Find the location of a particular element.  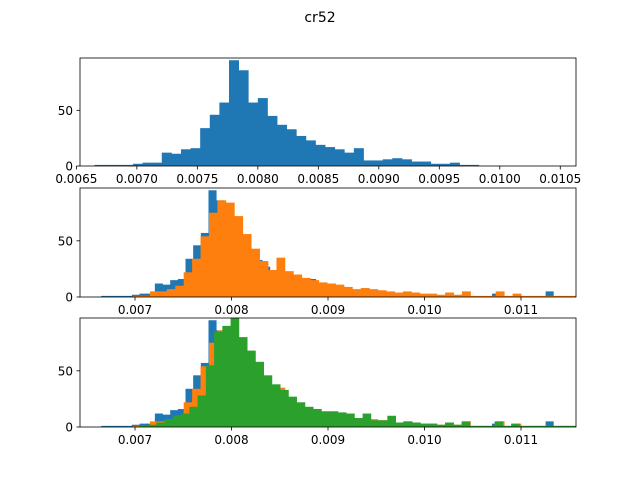

x-tick-label: 0.0085 is located at coordinates (318, 179).